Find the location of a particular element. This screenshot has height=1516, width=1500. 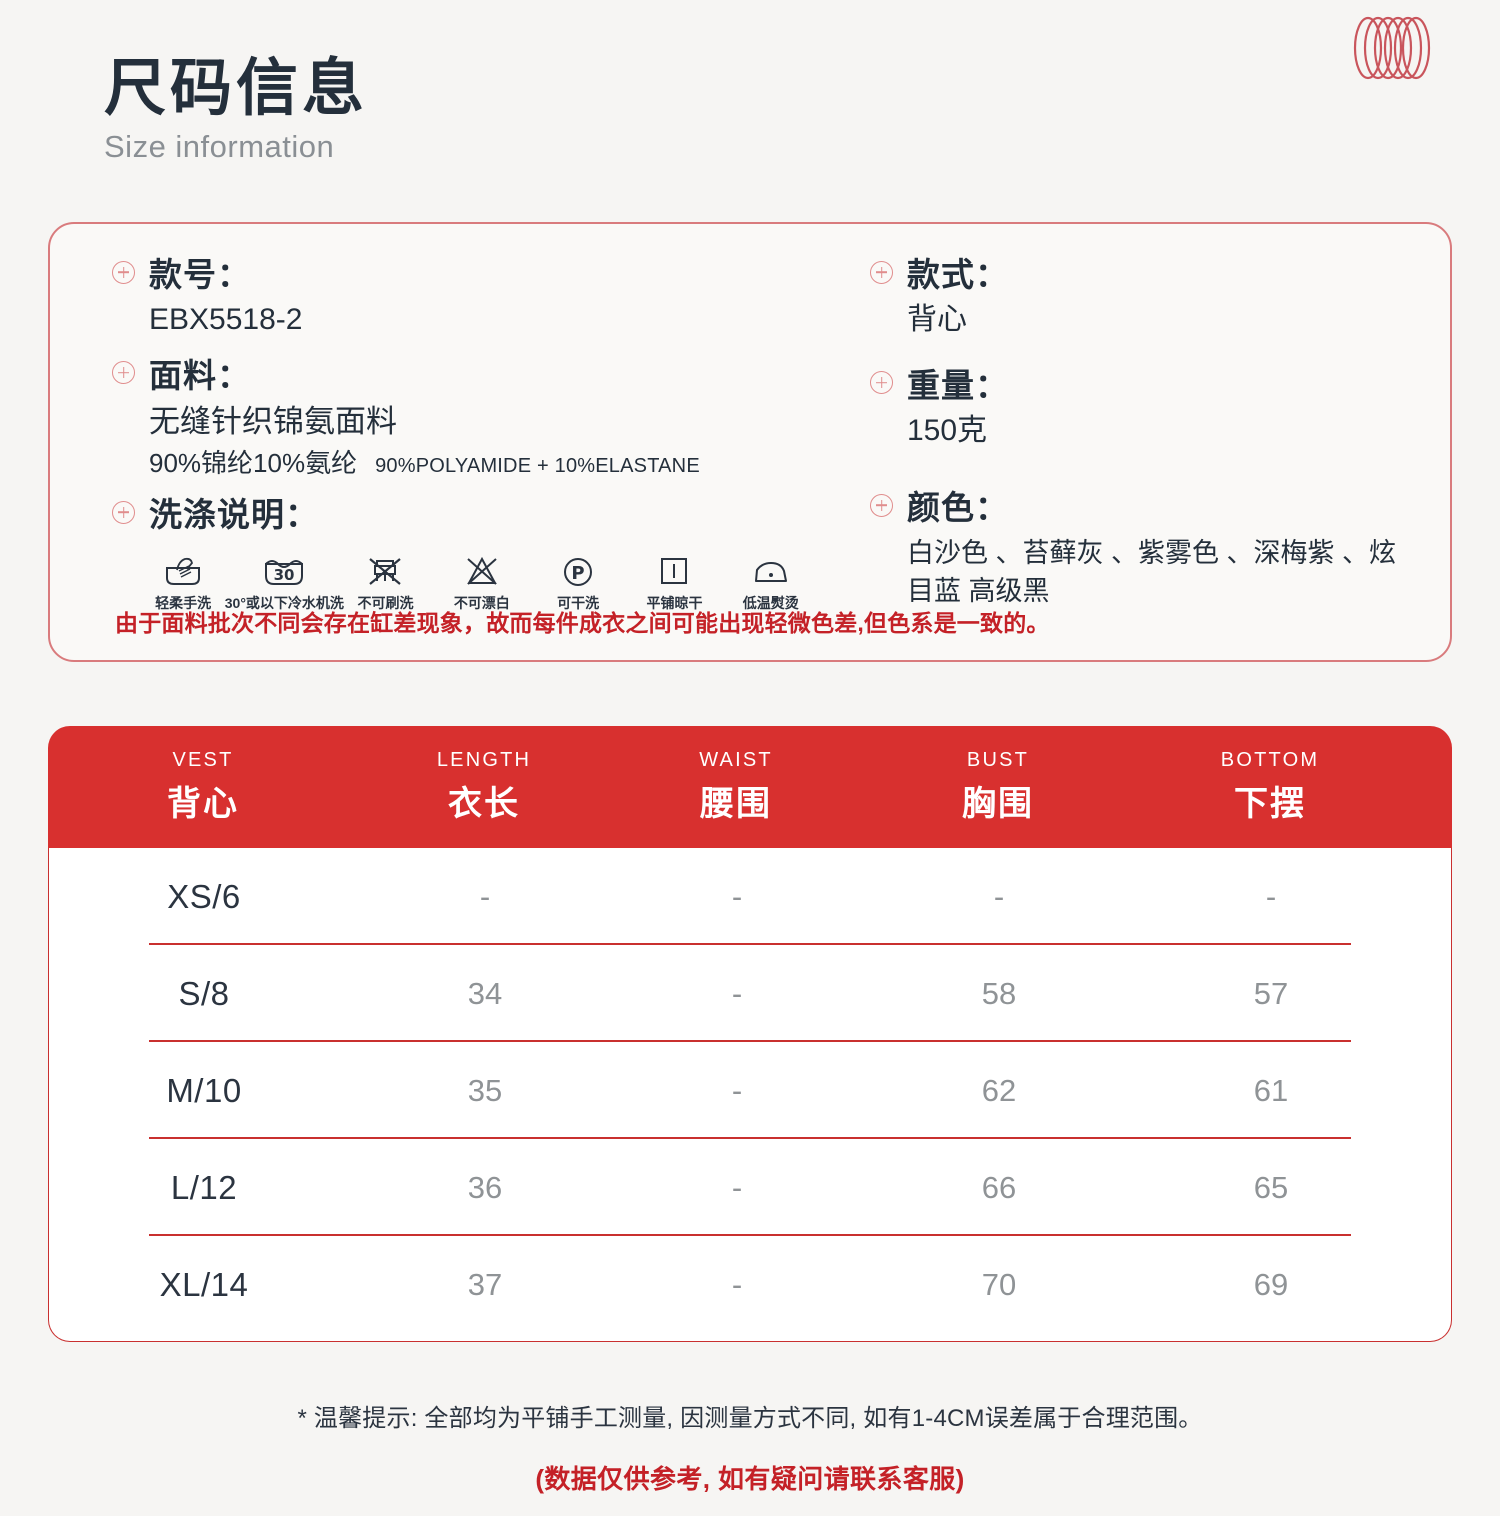

dry-clean-p-icon: P is located at coordinates (578, 568).